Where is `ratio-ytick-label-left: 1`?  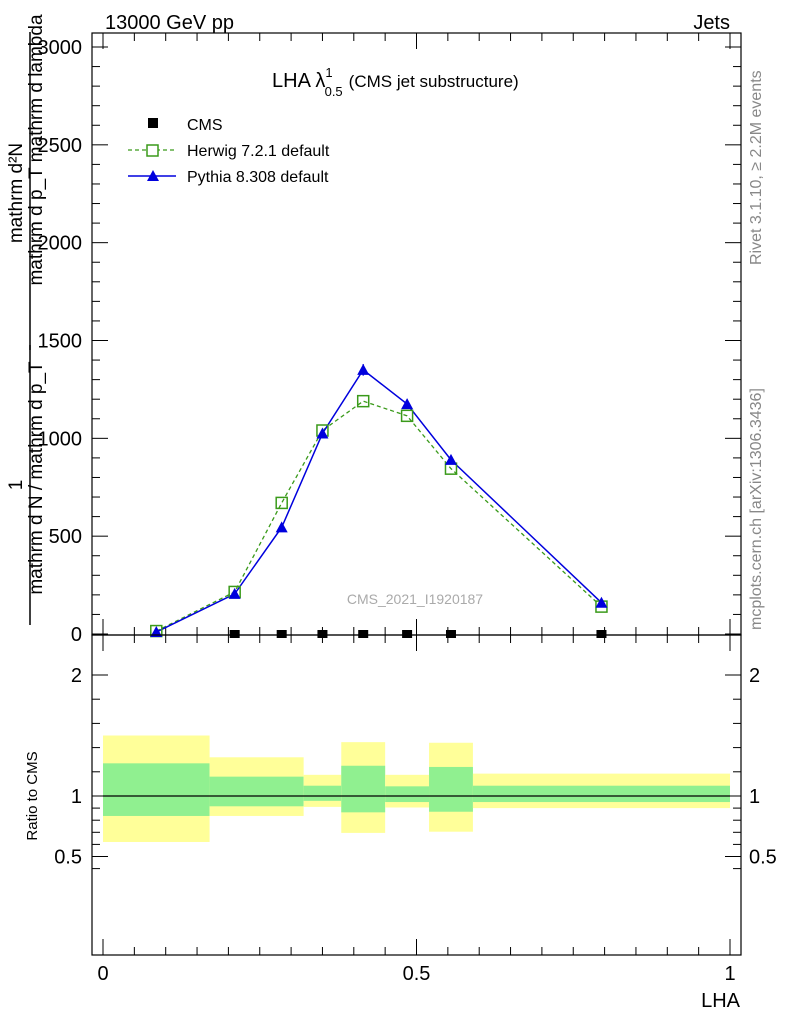
ratio-ytick-label-left: 1 is located at coordinates (76, 797).